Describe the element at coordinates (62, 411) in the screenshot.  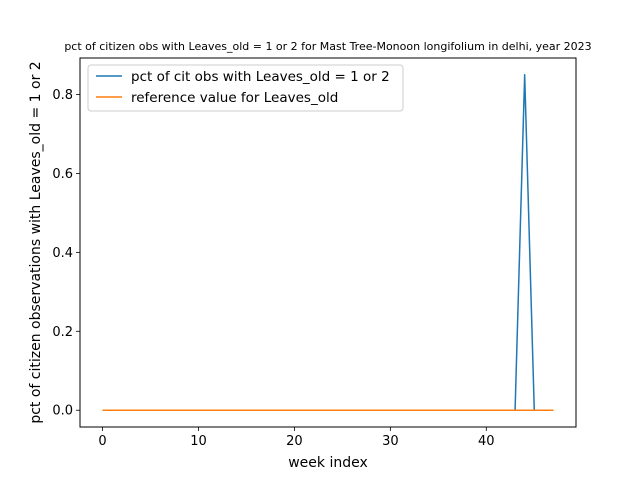
I see `y-tick-label: 0.0` at that location.